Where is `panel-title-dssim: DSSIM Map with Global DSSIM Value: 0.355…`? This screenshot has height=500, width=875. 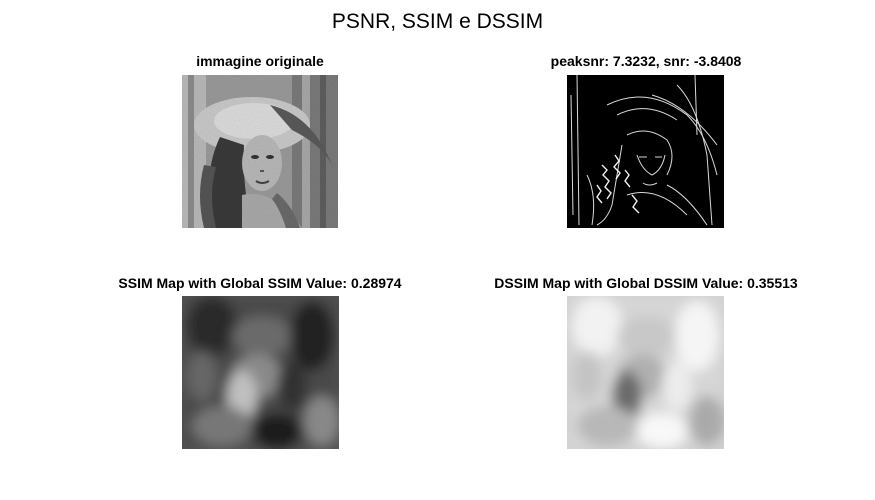 panel-title-dssim: DSSIM Map with Global DSSIM Value: 0.355… is located at coordinates (646, 283).